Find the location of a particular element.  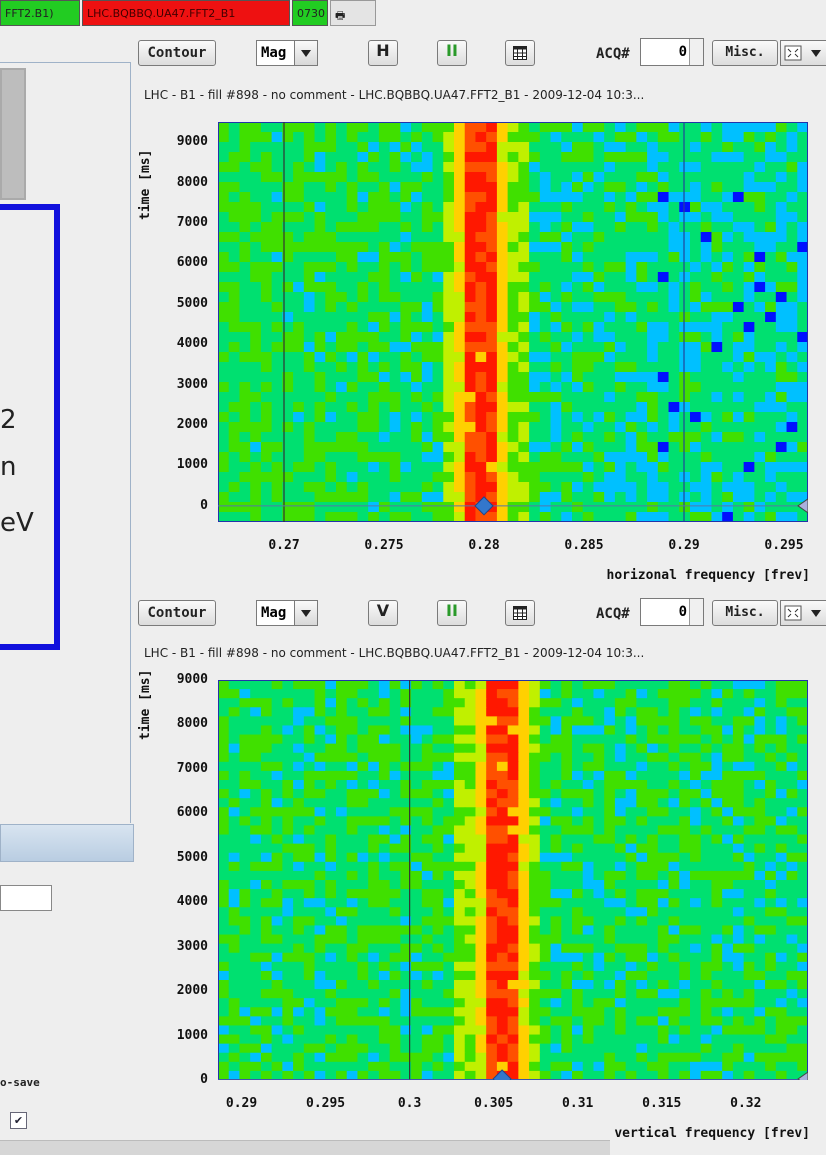

autosave-checkbox: ✔ is located at coordinates (18, 1120).